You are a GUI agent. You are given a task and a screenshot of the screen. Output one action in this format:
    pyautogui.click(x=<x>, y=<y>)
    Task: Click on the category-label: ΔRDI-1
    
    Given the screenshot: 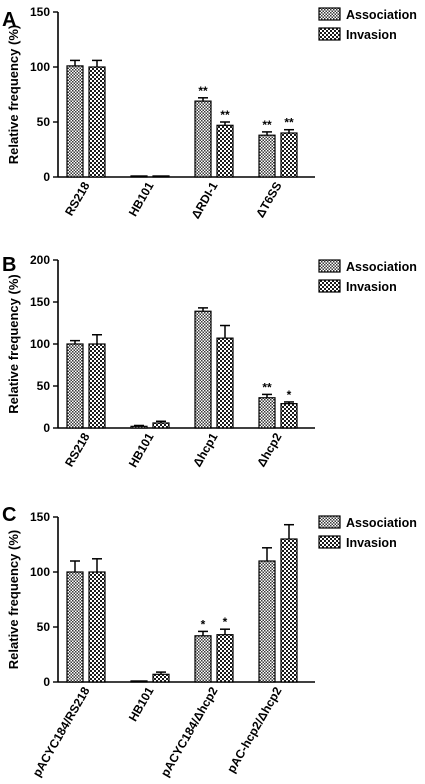 What is the action you would take?
    pyautogui.click(x=204, y=200)
    